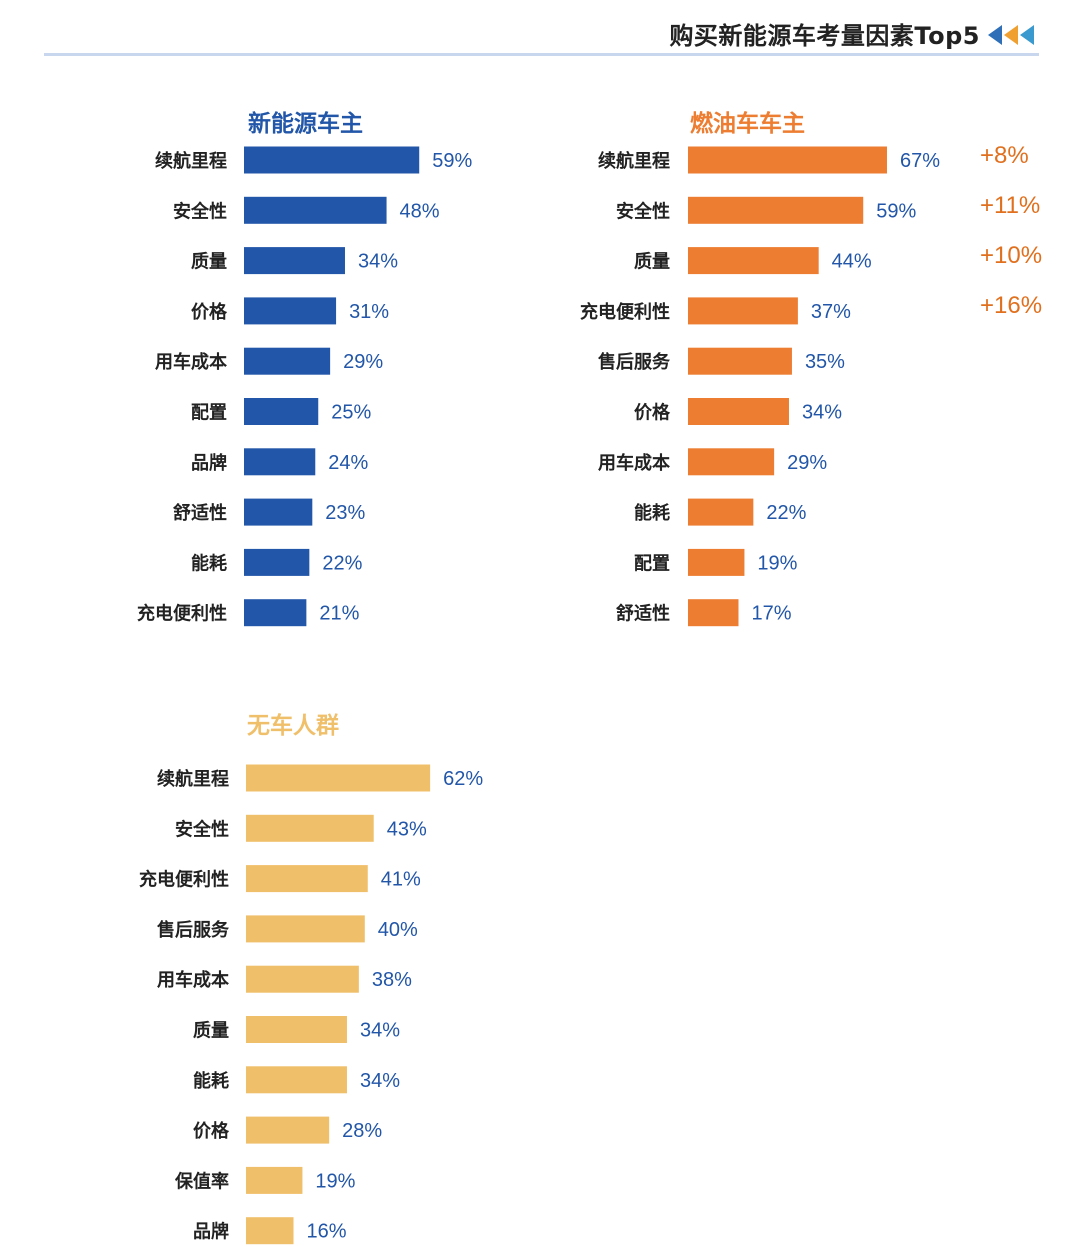 This screenshot has height=1247, width=1080. I want to click on nocar-category-label: 能耗, so click(211, 1081).